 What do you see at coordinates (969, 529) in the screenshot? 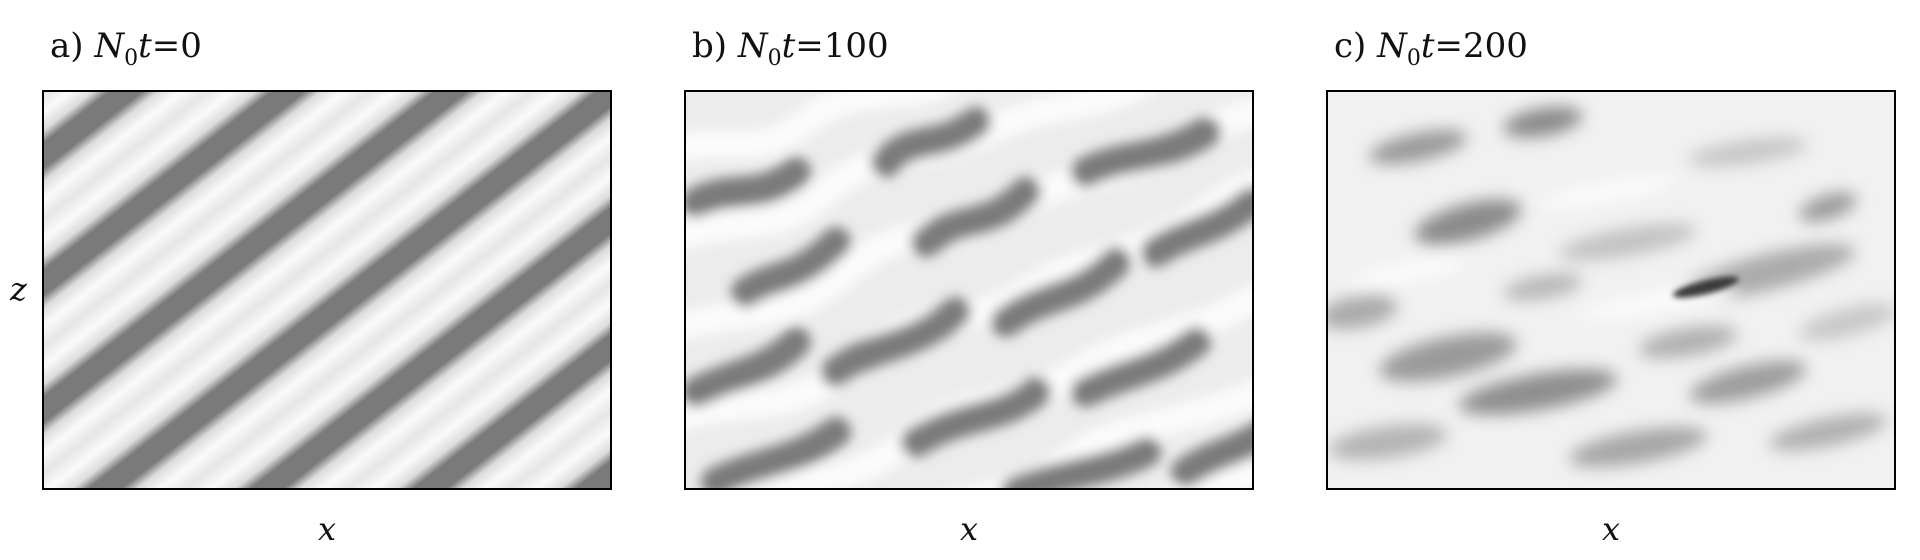
I see `panel-b-x-label: x` at bounding box center [969, 529].